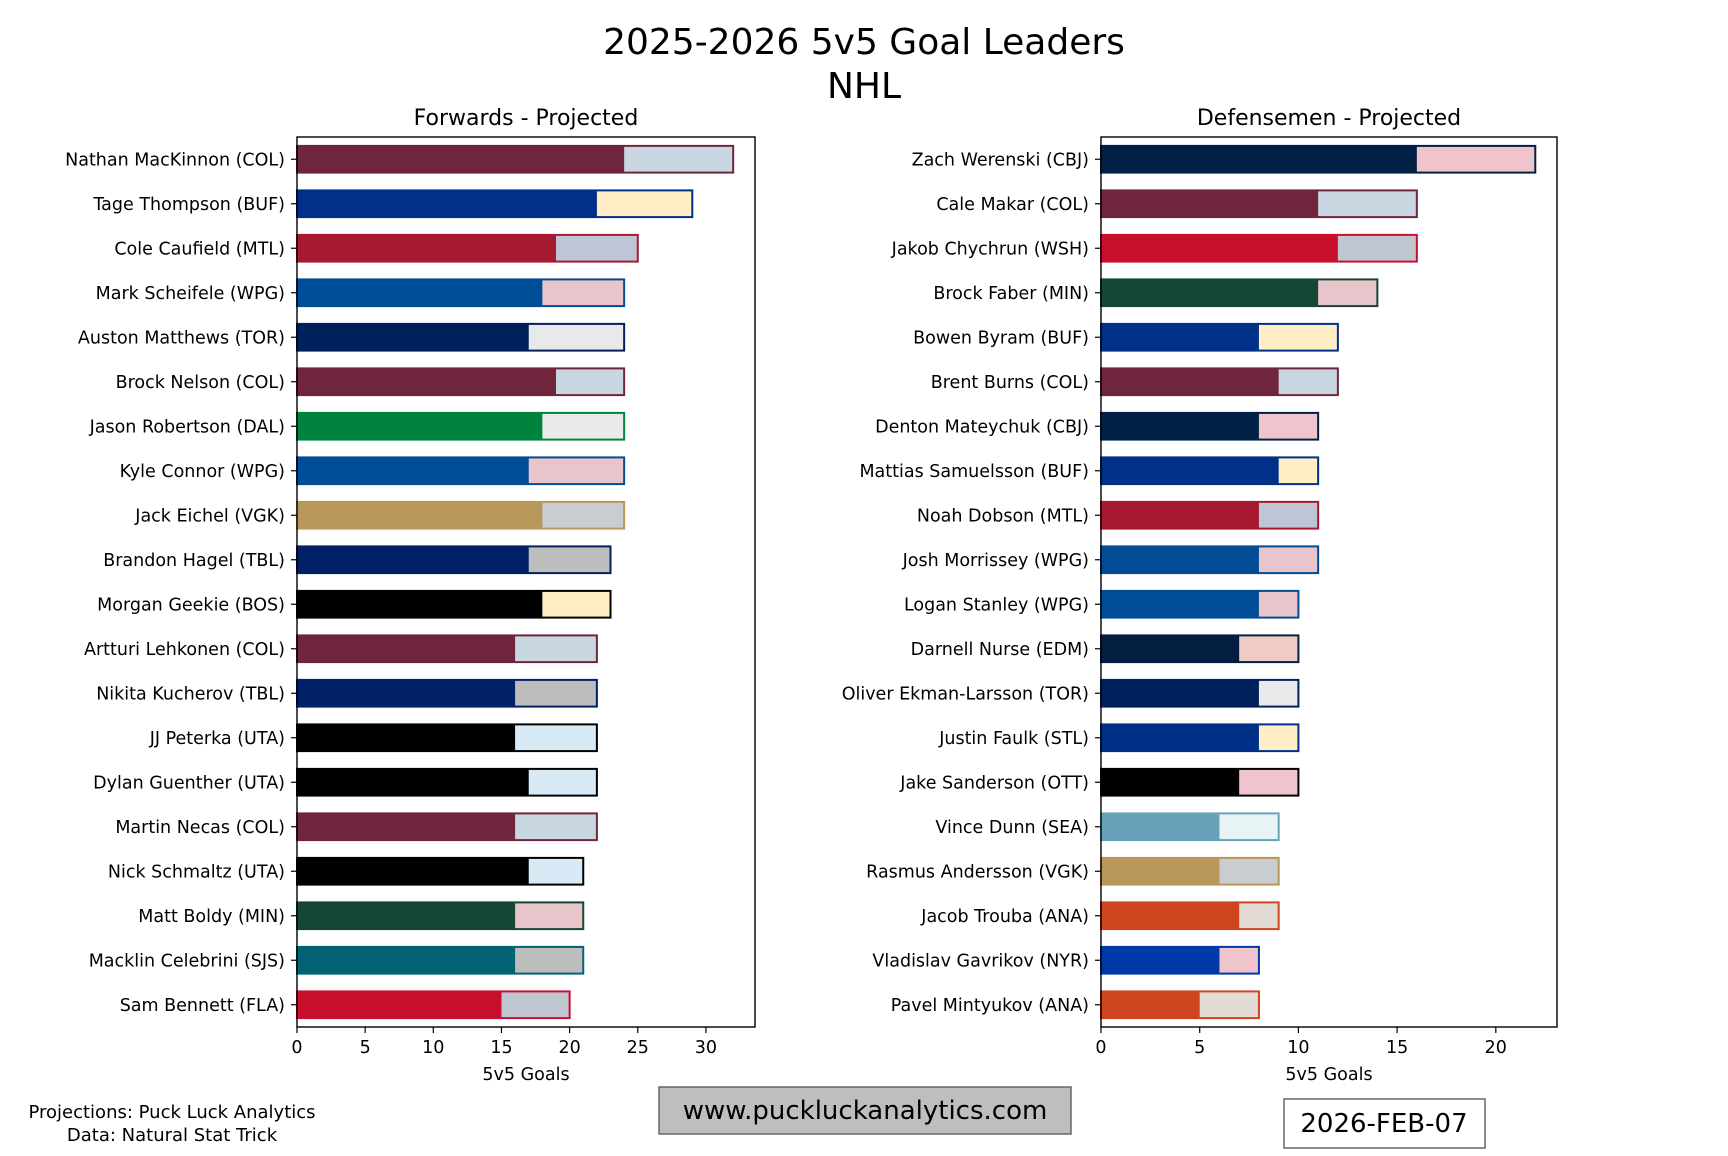  Describe the element at coordinates (1012, 205) in the screenshot. I see `player-label: Cale Makar (COL)` at that location.